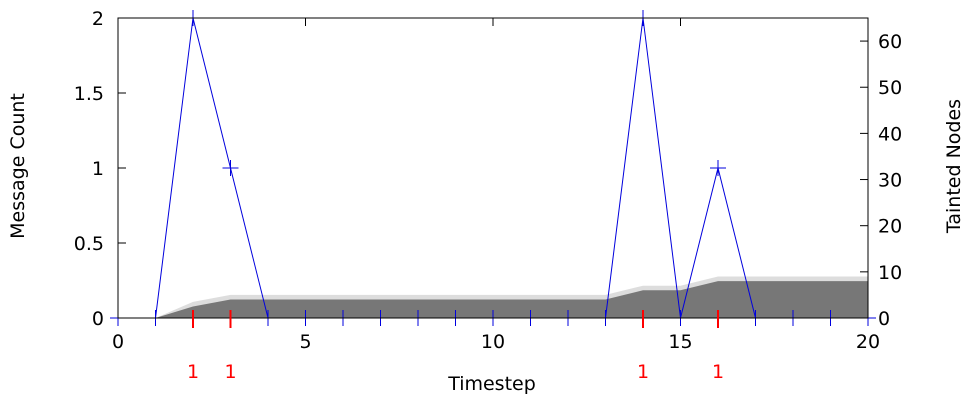 The image size is (965, 398). Describe the element at coordinates (98, 319) in the screenshot. I see `y-tick-label: 0` at that location.